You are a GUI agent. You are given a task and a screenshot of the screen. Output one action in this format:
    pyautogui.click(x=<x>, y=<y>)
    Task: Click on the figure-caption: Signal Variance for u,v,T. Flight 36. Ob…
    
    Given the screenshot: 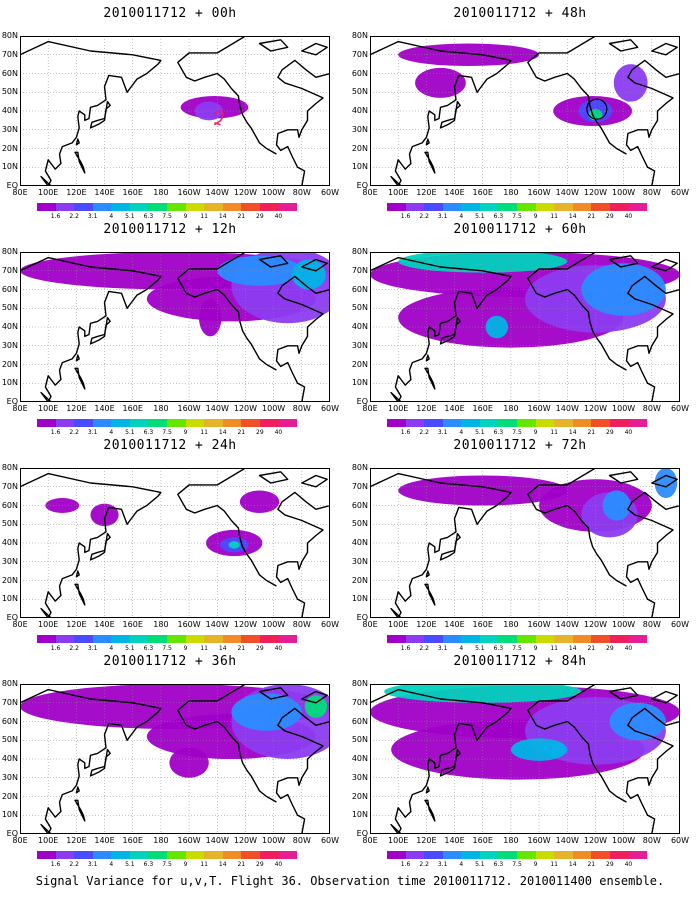 What is the action you would take?
    pyautogui.click(x=350, y=881)
    